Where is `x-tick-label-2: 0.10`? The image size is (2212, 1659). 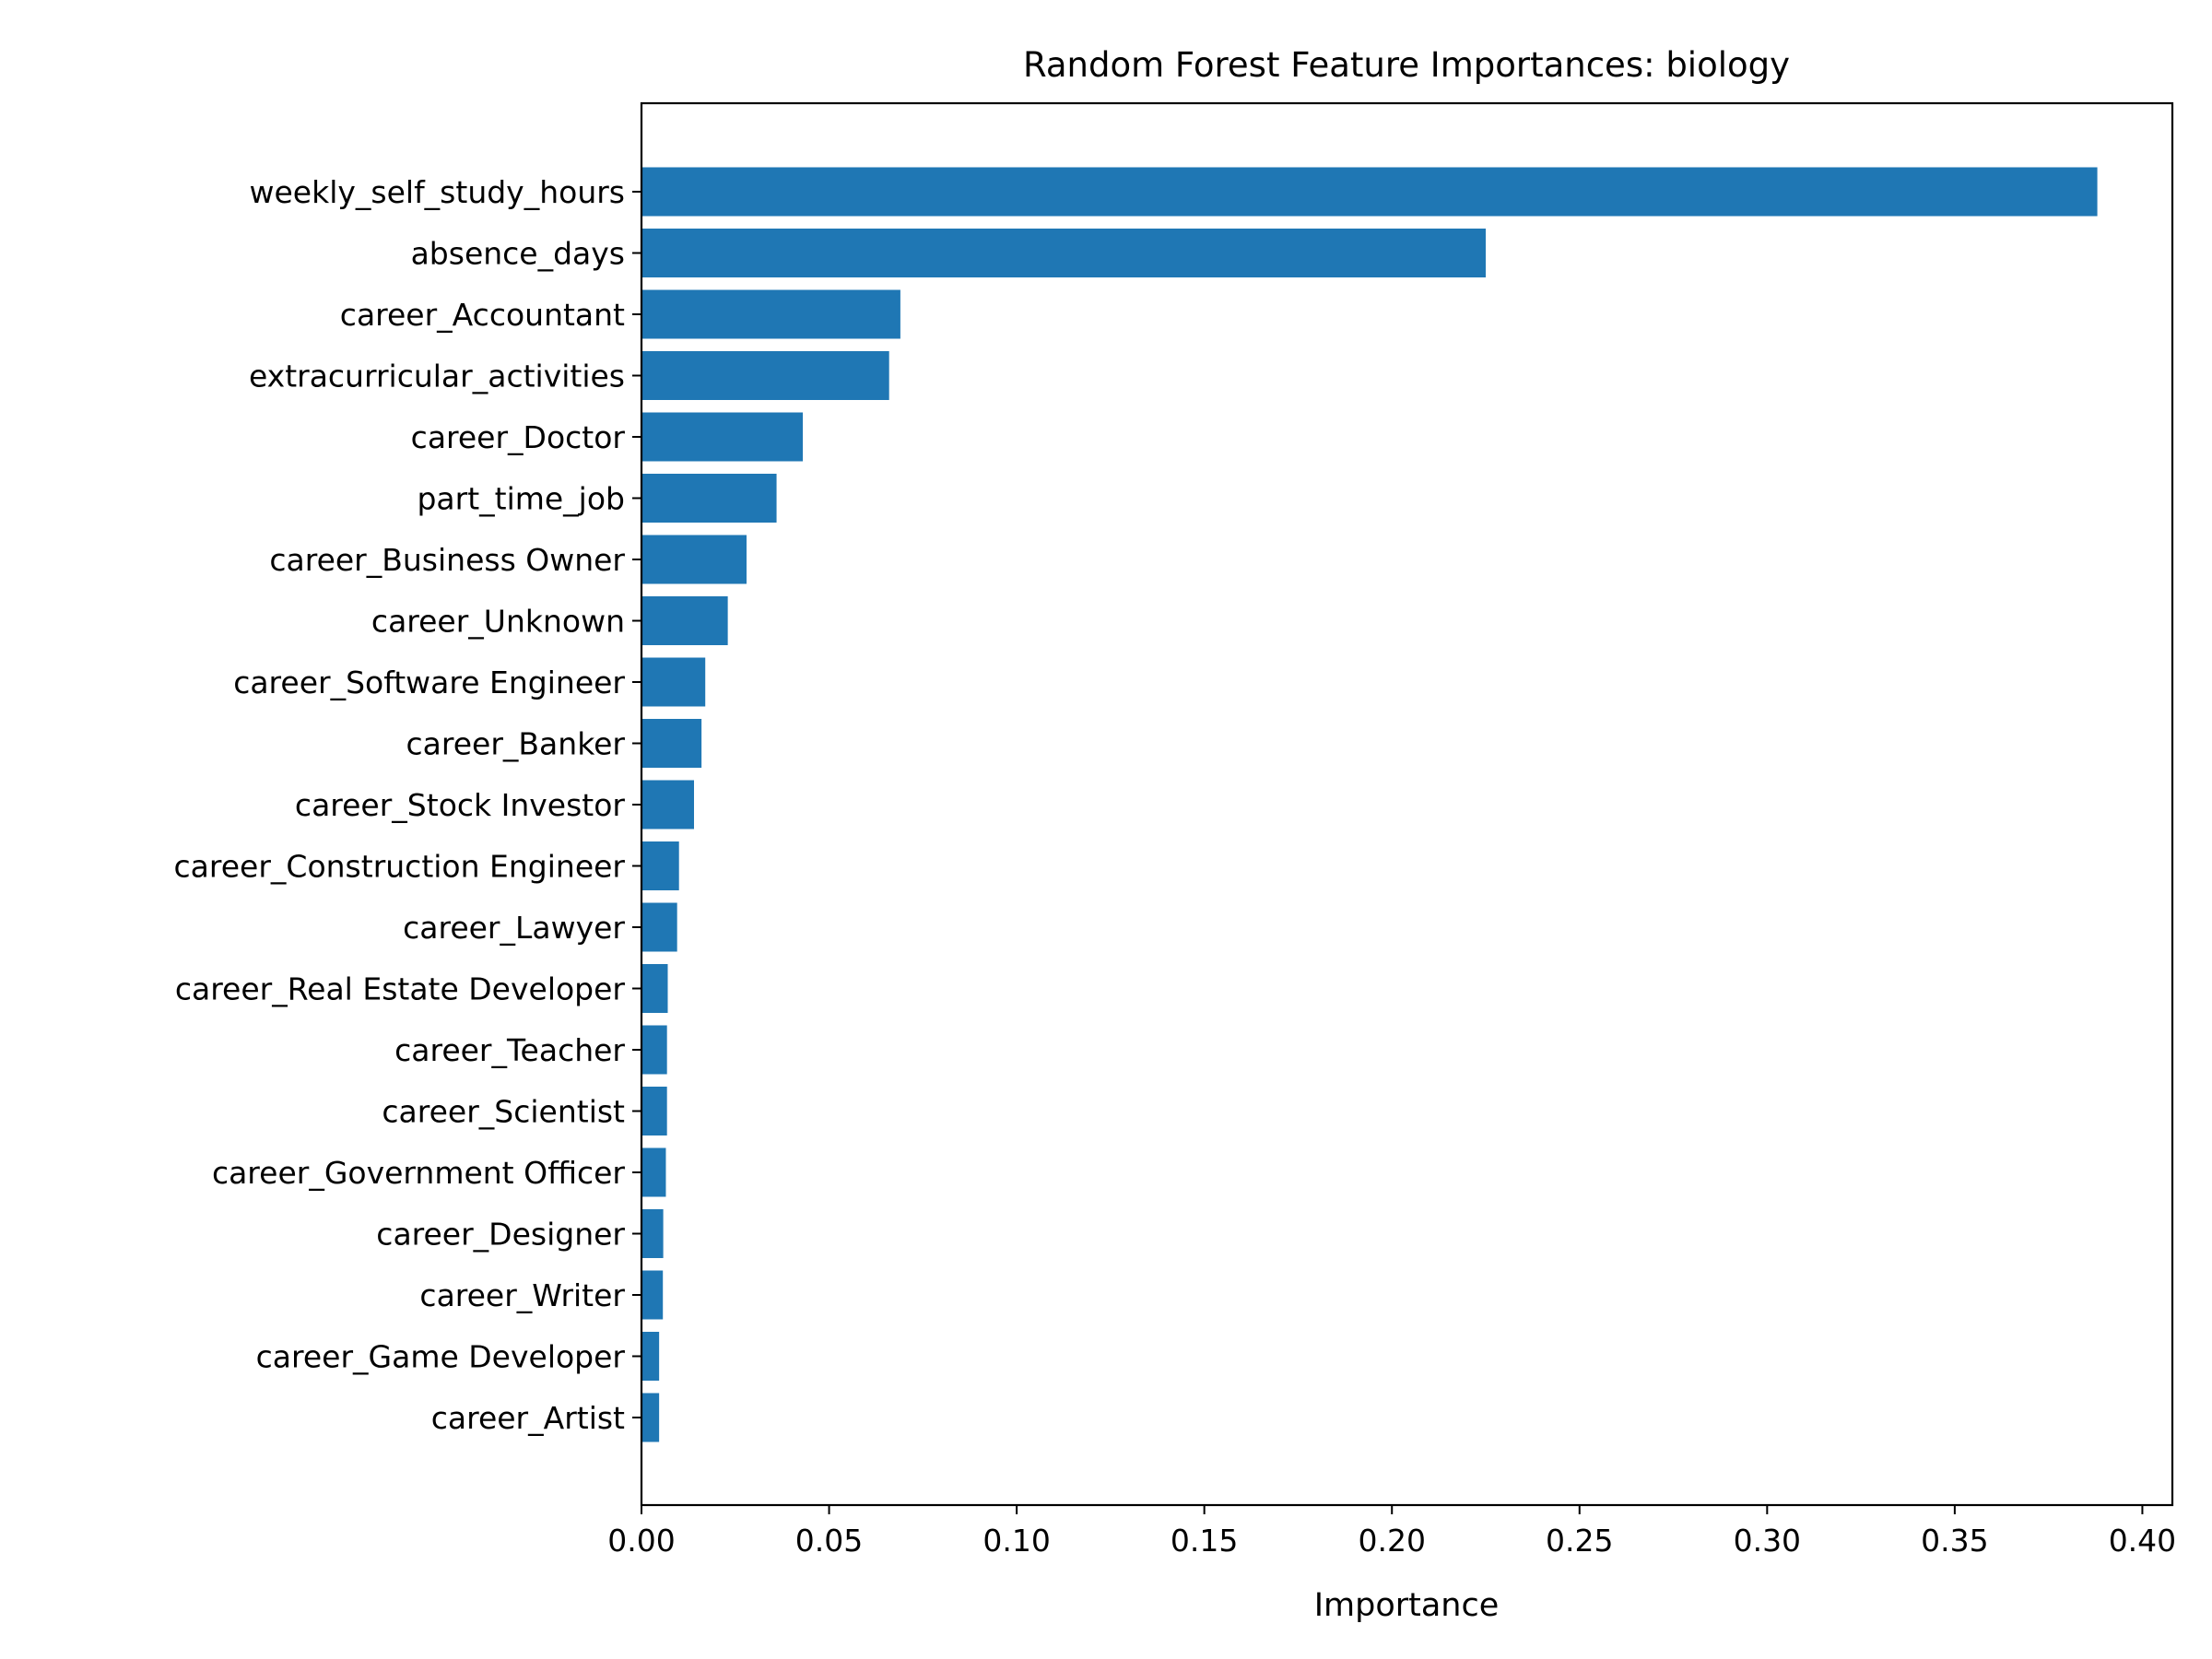
x-tick-label-2: 0.10 is located at coordinates (1016, 1541).